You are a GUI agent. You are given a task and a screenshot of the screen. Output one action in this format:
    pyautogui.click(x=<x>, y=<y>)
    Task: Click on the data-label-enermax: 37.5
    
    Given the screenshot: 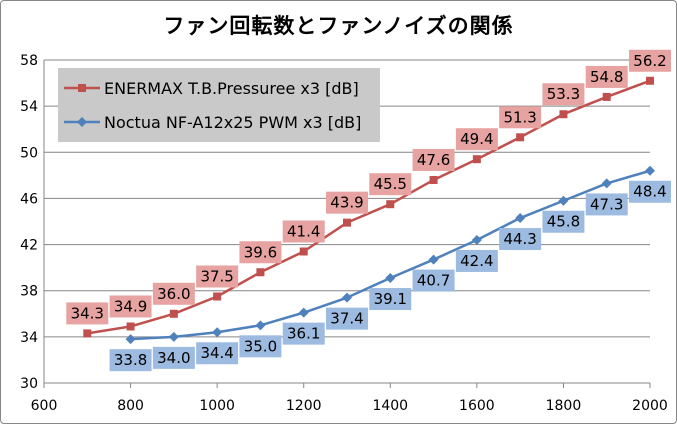 What is the action you would take?
    pyautogui.click(x=216, y=276)
    